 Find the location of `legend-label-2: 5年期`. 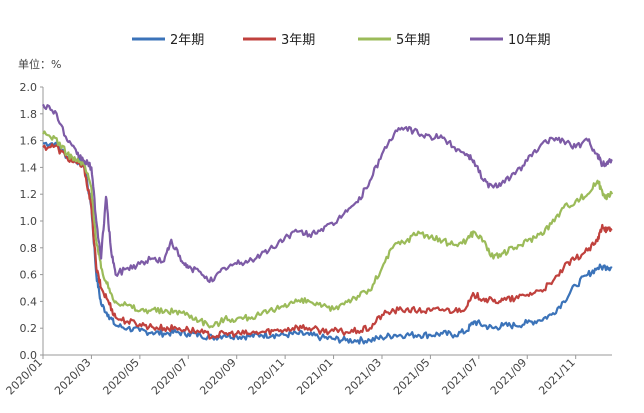

legend-label-2: 5年期 is located at coordinates (413, 40).